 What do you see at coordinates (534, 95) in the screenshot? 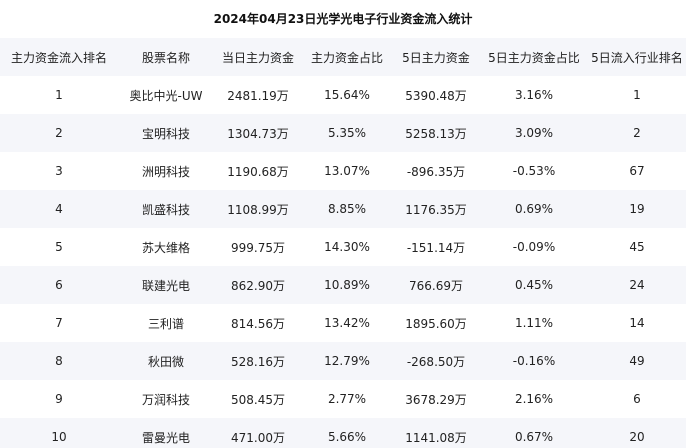
I see `five-day-ratio-cell: 3.16%` at bounding box center [534, 95].